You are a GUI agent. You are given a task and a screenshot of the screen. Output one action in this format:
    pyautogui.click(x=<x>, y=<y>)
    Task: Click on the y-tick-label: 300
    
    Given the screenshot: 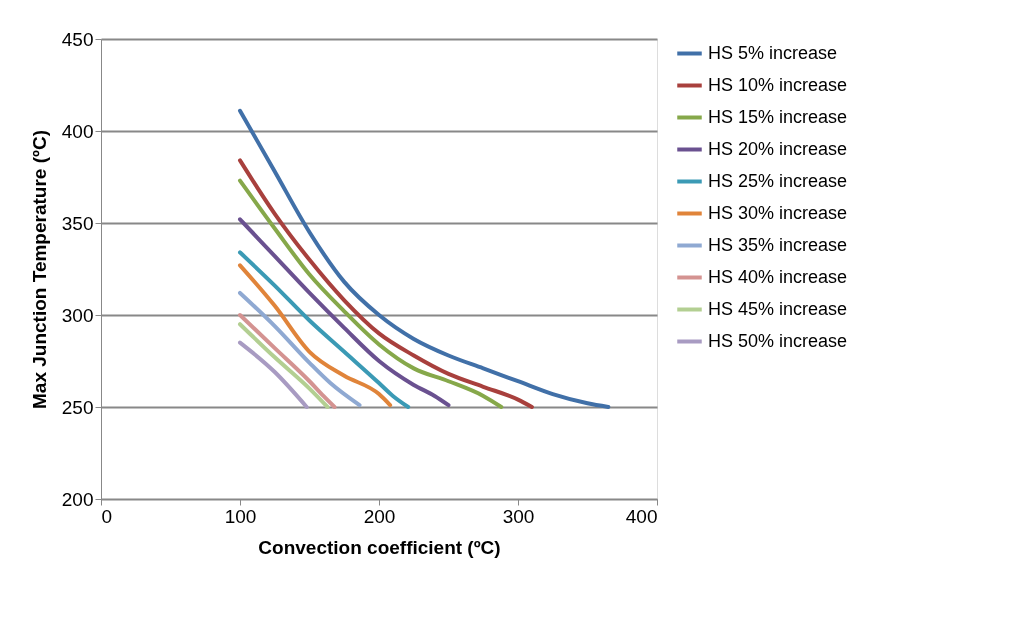 What is the action you would take?
    pyautogui.click(x=77, y=315)
    